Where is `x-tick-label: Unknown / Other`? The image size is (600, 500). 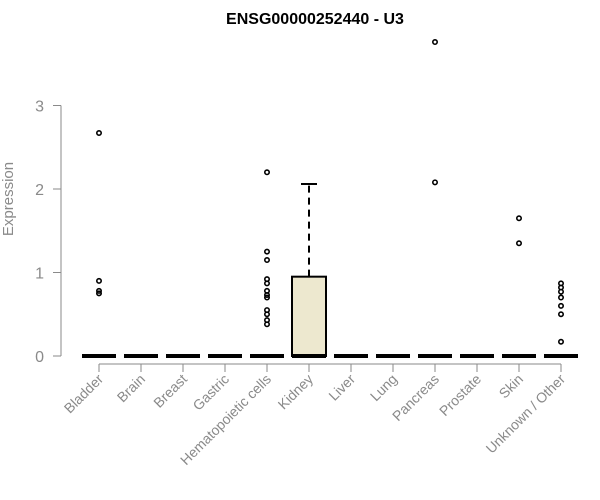 x-tick-label: Unknown / Other is located at coordinates (526, 414).